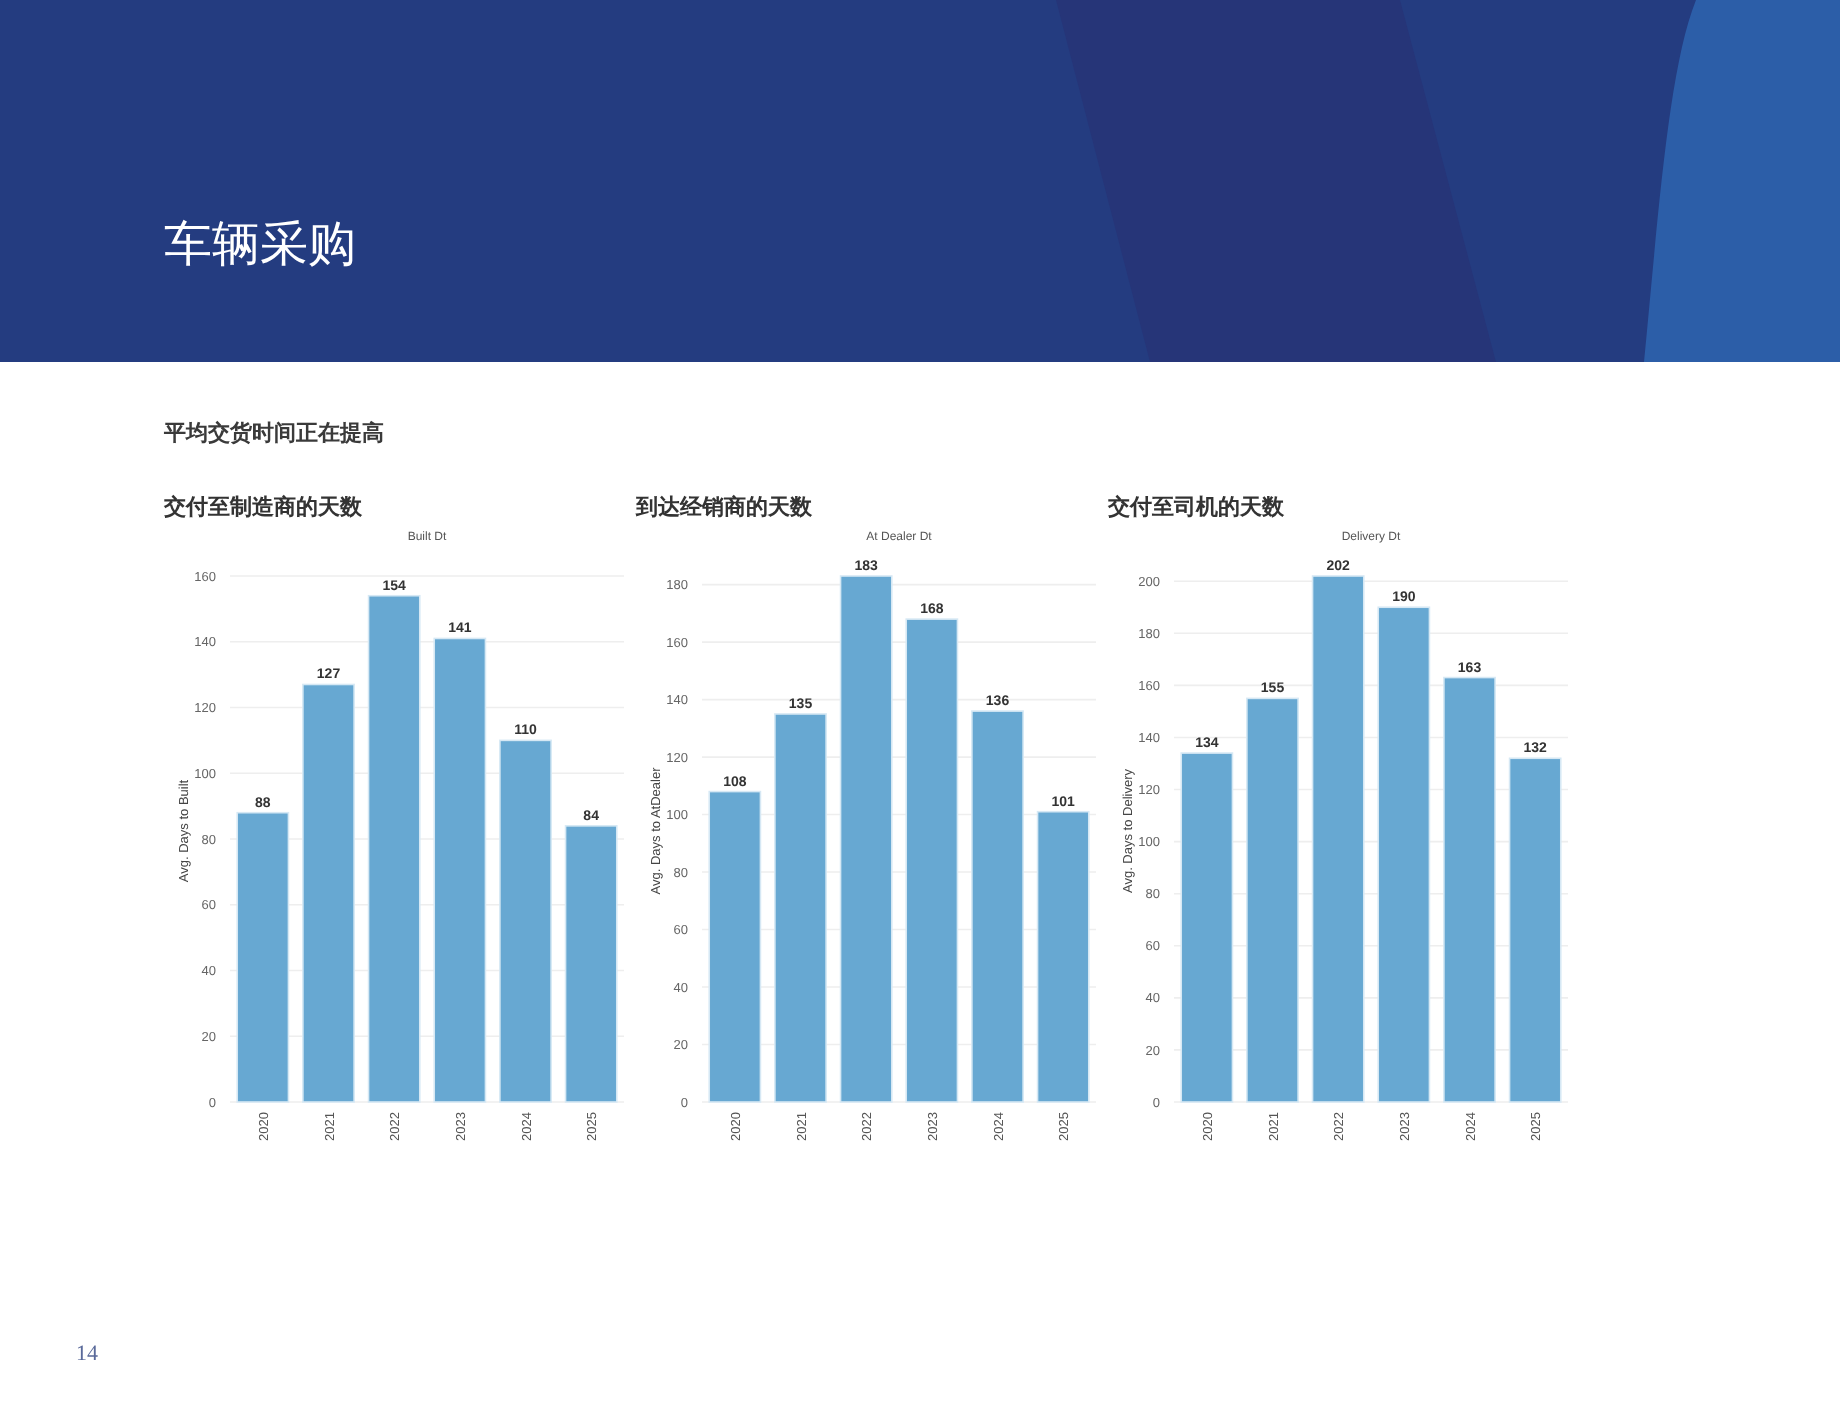  What do you see at coordinates (1196, 507) in the screenshot?
I see `chart-title: 交付至司机的天数` at bounding box center [1196, 507].